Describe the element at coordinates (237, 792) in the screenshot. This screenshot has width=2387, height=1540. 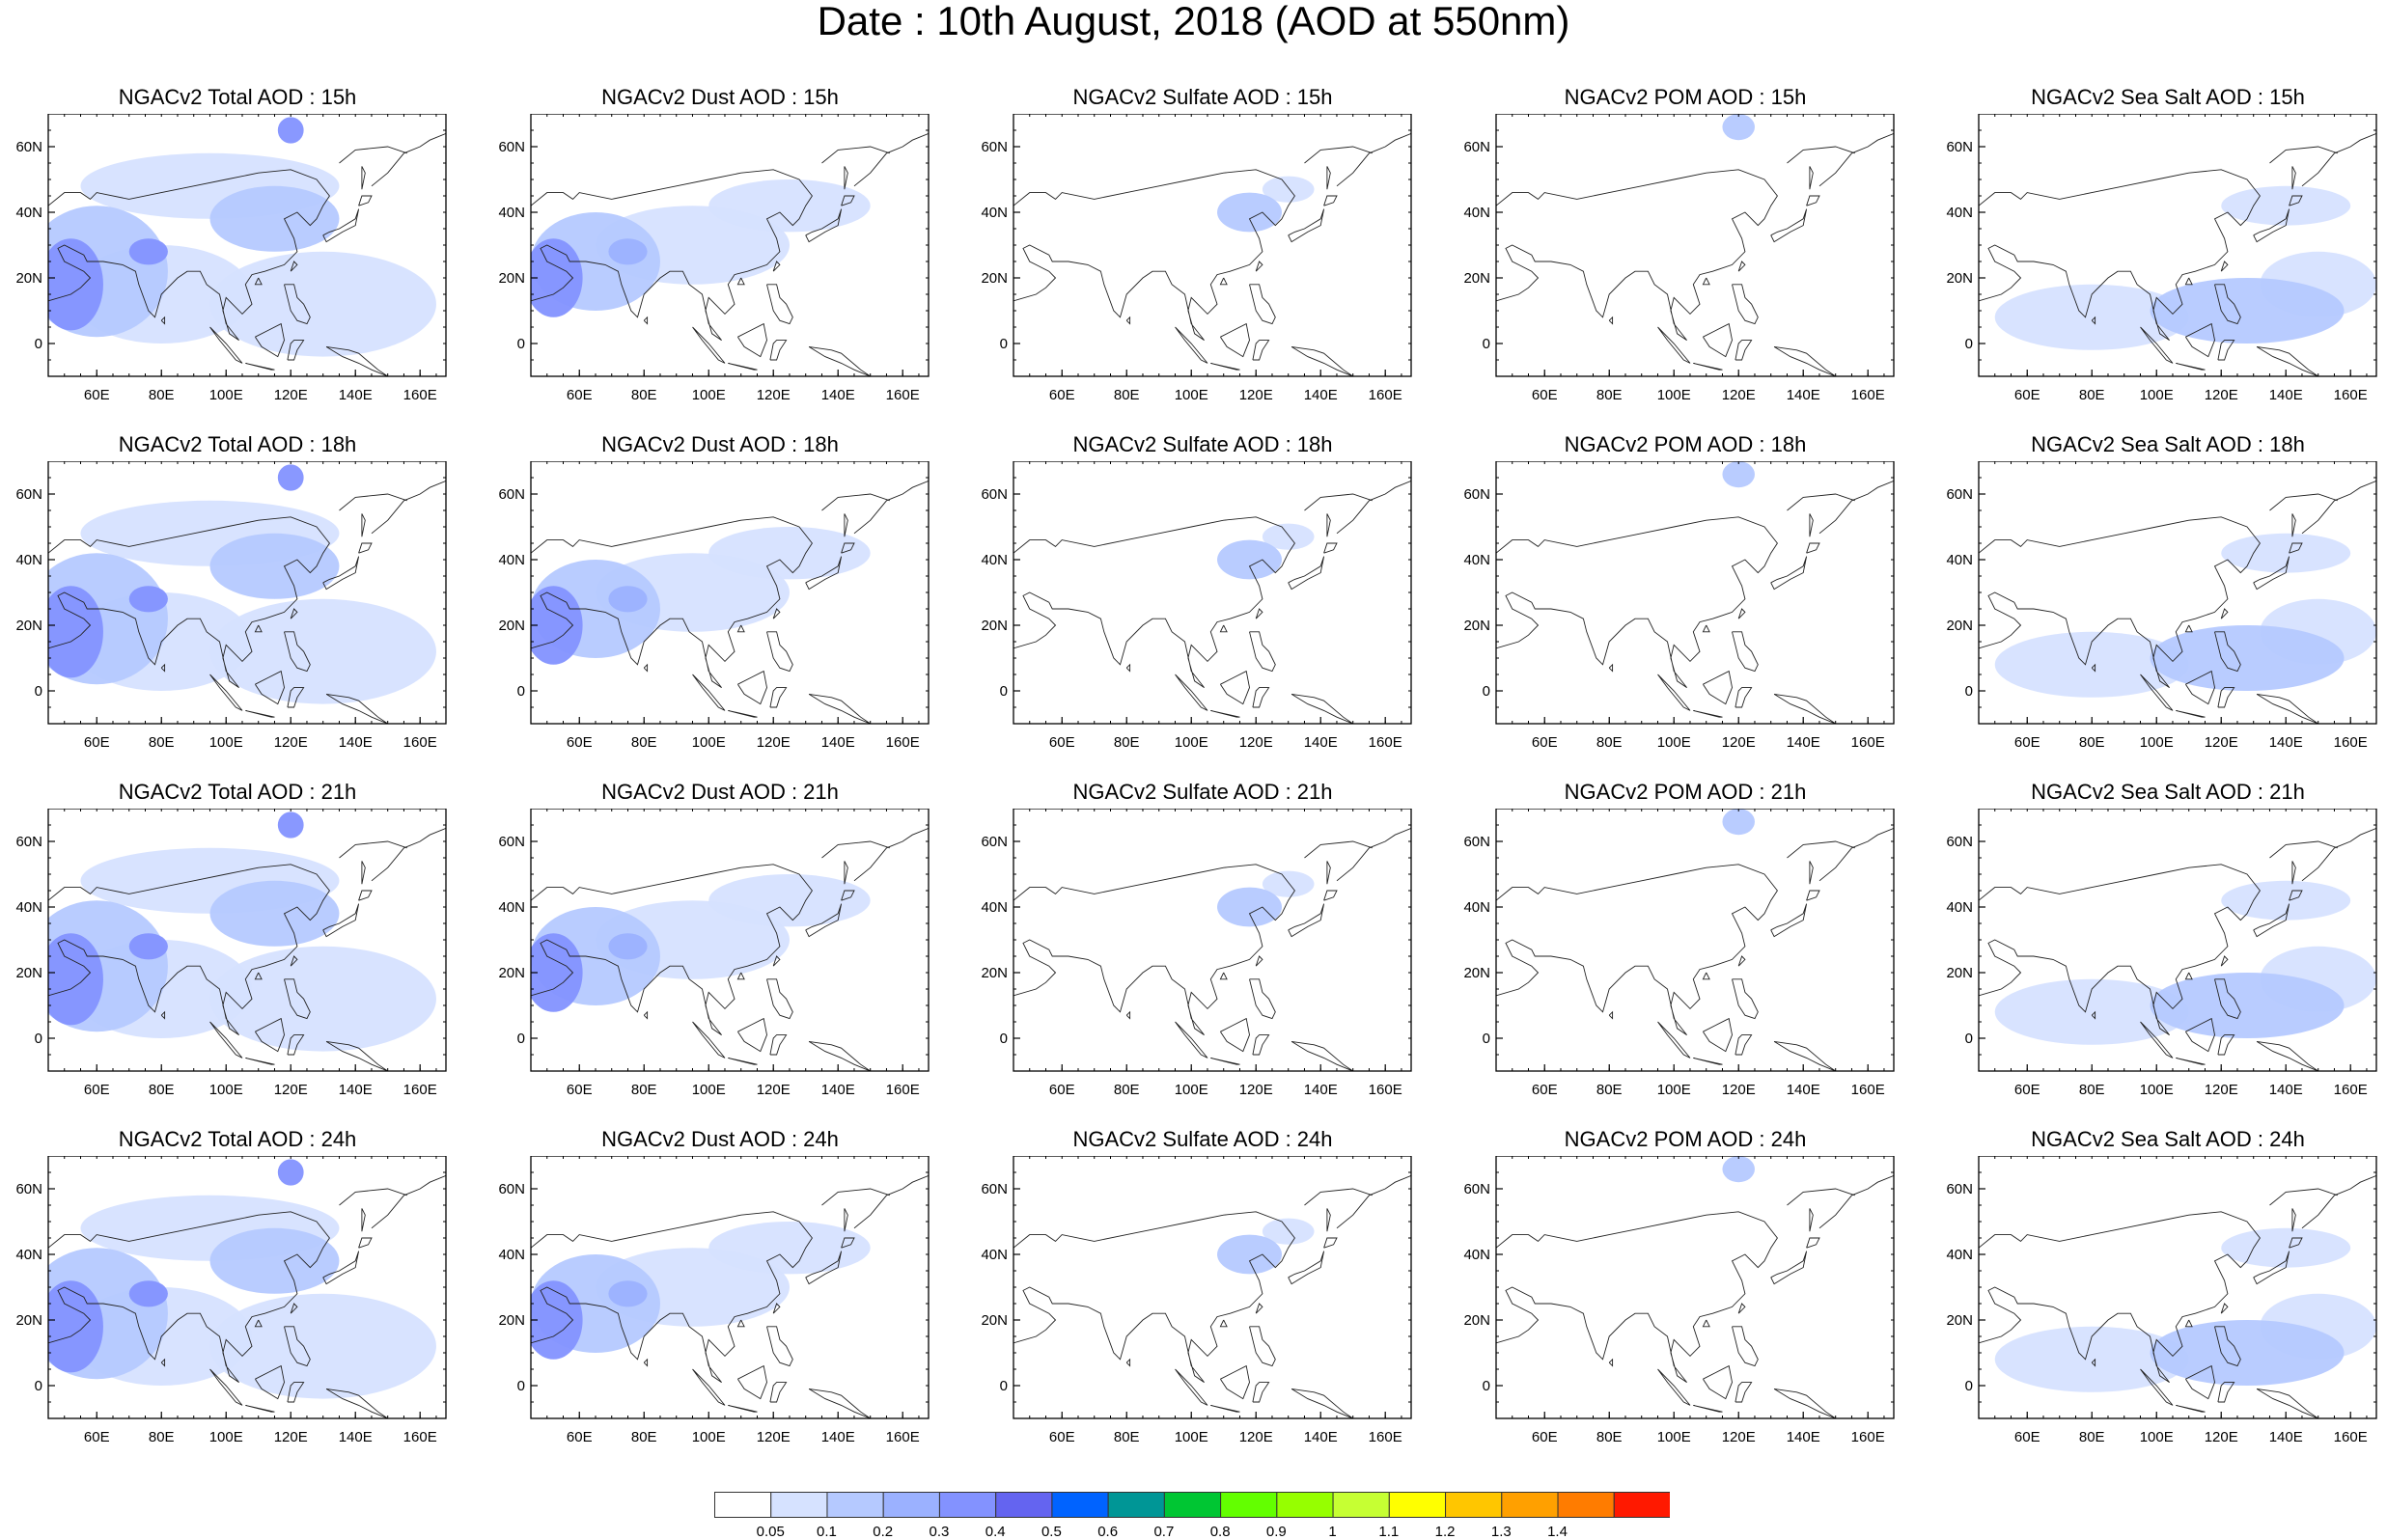
I see `panel-title: NGACv2 Total AOD : 21h` at that location.